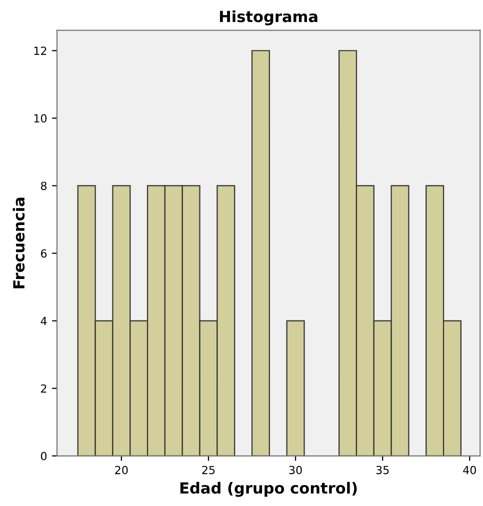 The width and height of the screenshot is (483, 506). I want to click on y-tick-label: 8, so click(43, 186).